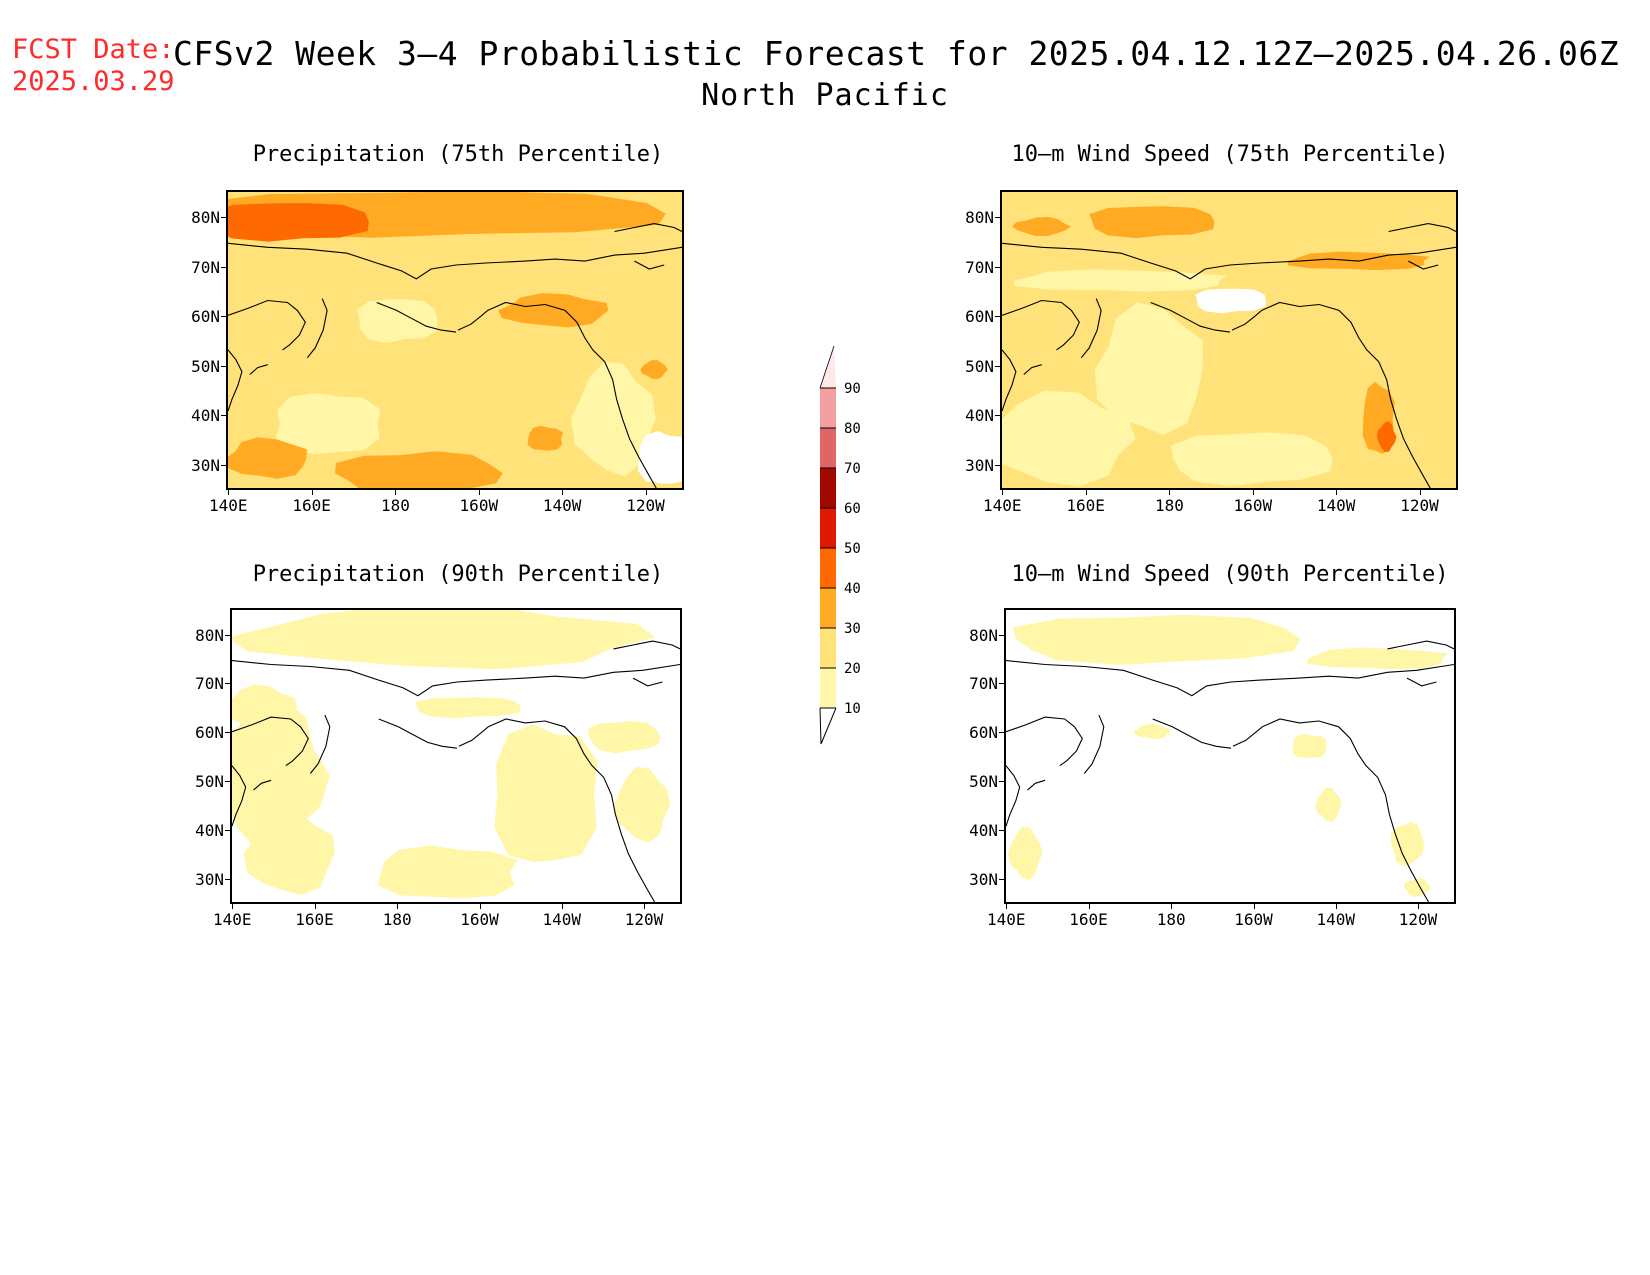 The width and height of the screenshot is (1650, 1275). I want to click on panel-title-precip-75: Precipitation (75th Percentile), so click(458, 154).